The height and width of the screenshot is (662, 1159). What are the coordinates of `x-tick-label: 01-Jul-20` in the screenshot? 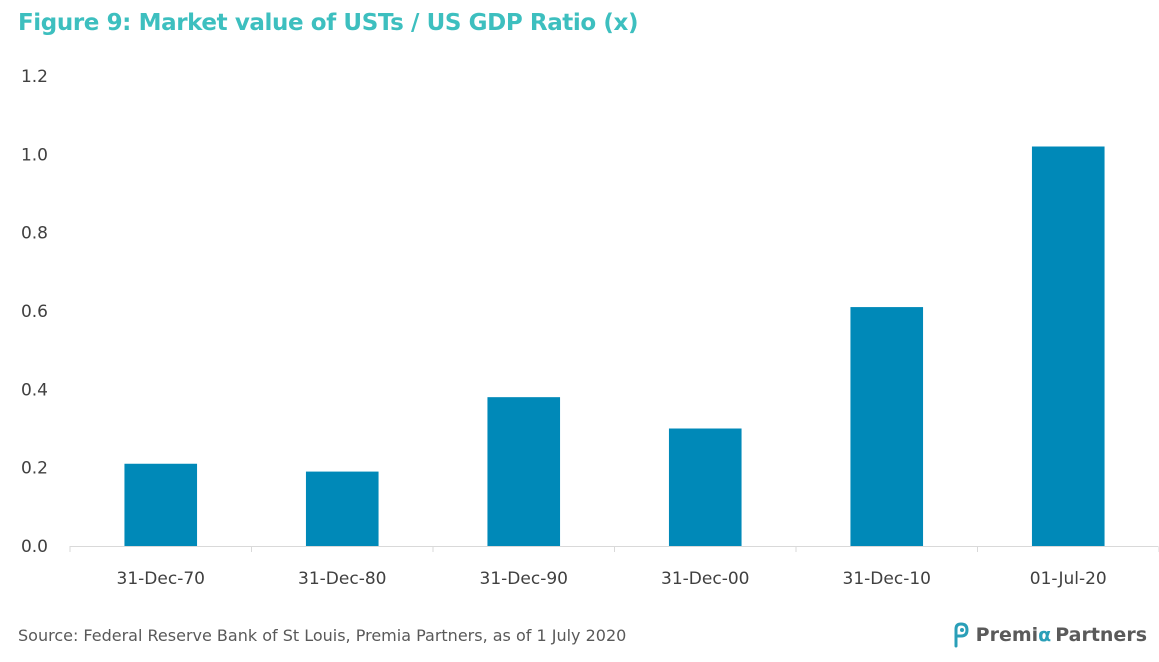 It's located at (1068, 579).